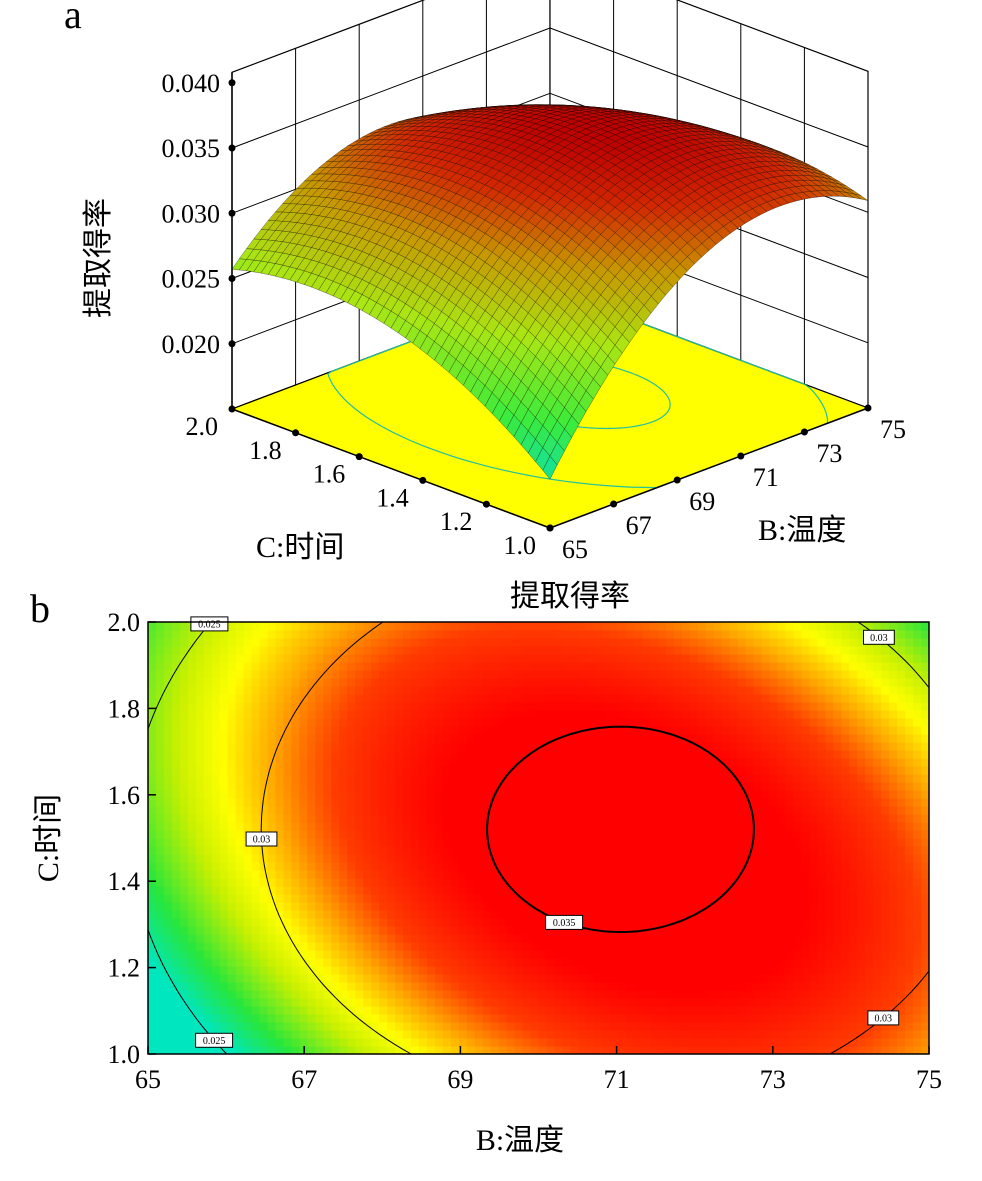  I want to click on surface-z-tick-label: 0.025, so click(191, 279).